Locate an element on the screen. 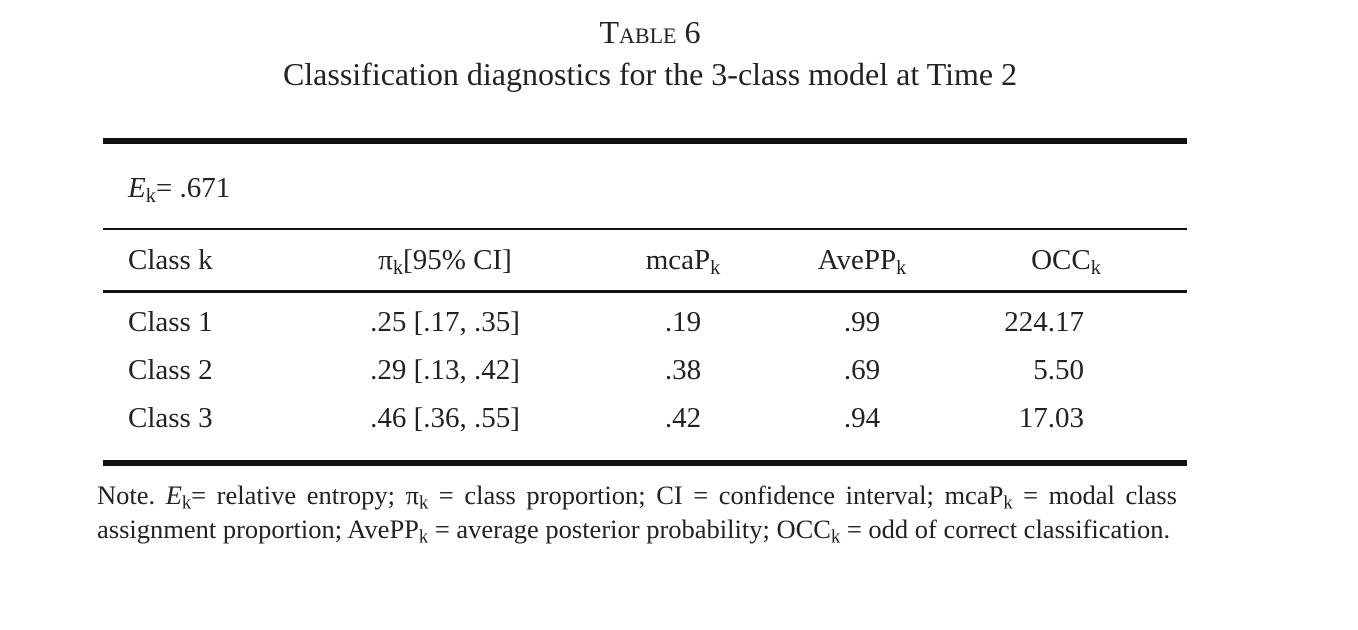 Image resolution: width=1358 pixels, height=630 pixels. table-cell: .99 is located at coordinates (862, 322).